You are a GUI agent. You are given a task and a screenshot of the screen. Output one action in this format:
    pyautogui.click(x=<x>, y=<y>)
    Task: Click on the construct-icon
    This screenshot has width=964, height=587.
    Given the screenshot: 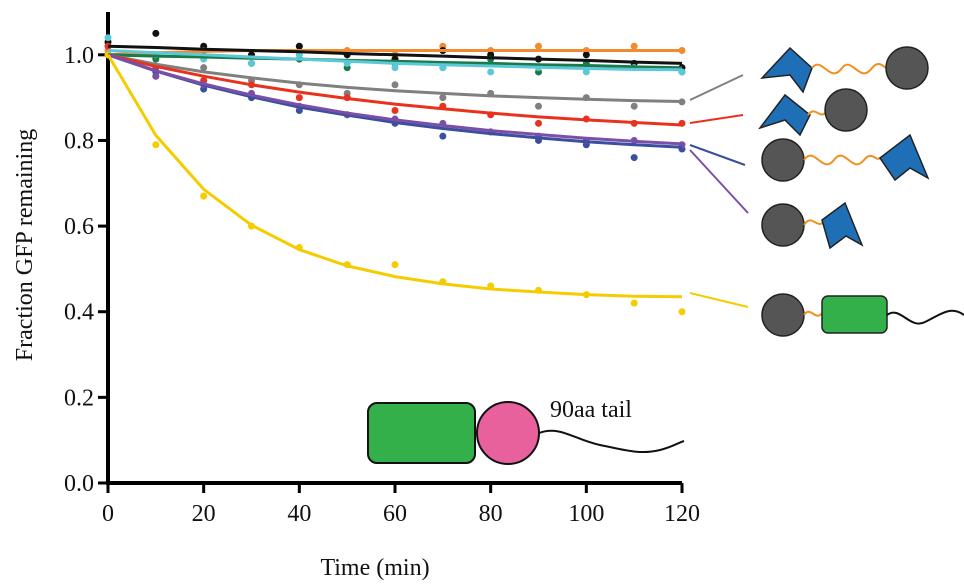 What is the action you would take?
    pyautogui.click(x=526, y=433)
    